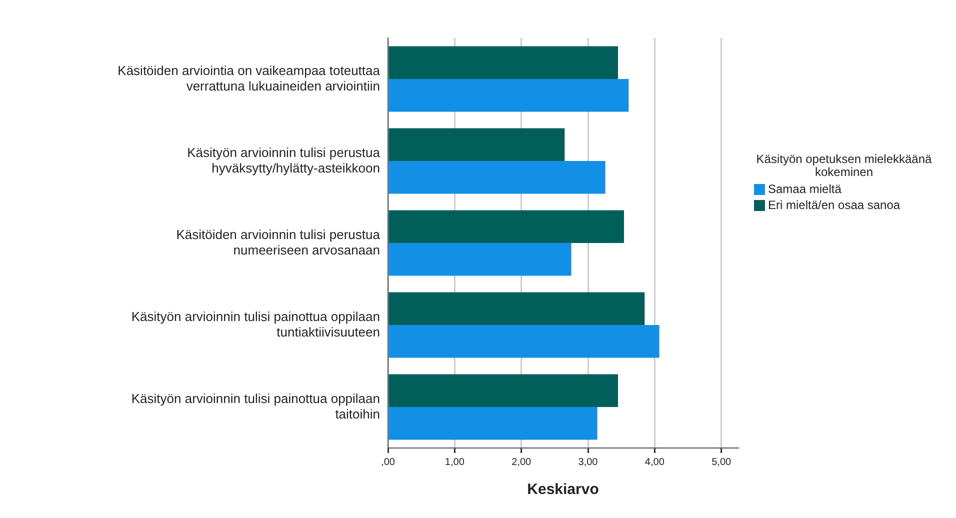 The width and height of the screenshot is (956, 518). Describe the element at coordinates (722, 462) in the screenshot. I see `x-tick-label: 5,00` at that location.